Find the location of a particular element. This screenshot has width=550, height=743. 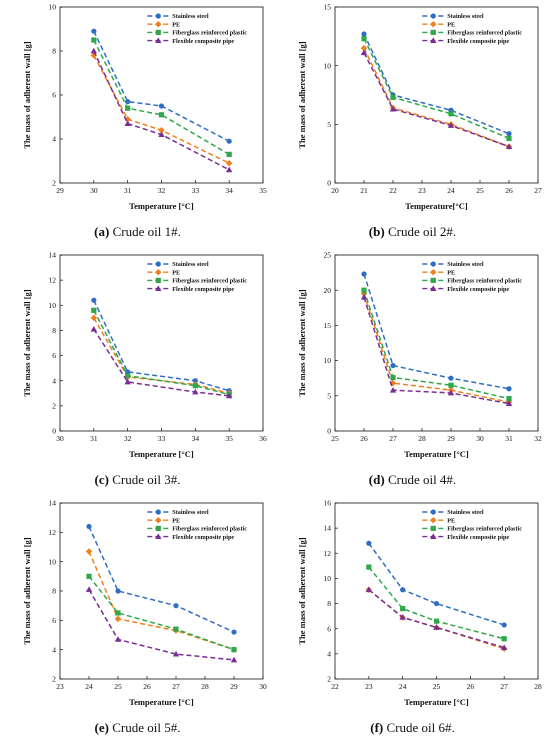

caption-f: (f) Crude oil 6#. is located at coordinates (412, 728).